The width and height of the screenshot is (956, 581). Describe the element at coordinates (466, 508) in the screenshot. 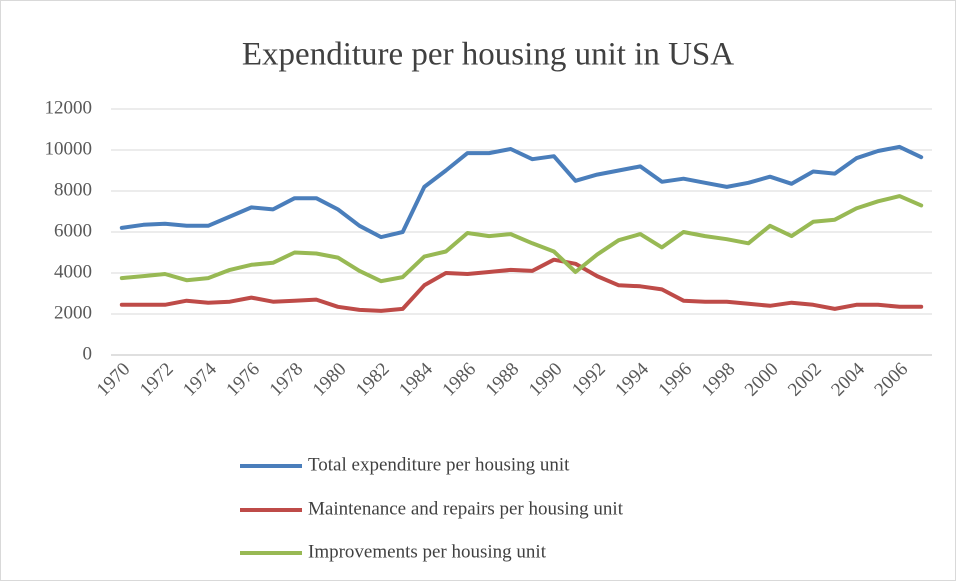

I see `legend-label: Maintenance and repairs per housing unit` at that location.